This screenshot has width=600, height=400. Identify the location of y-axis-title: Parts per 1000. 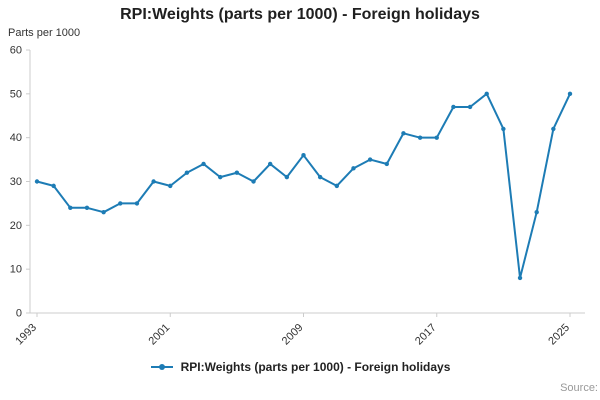
(44, 33).